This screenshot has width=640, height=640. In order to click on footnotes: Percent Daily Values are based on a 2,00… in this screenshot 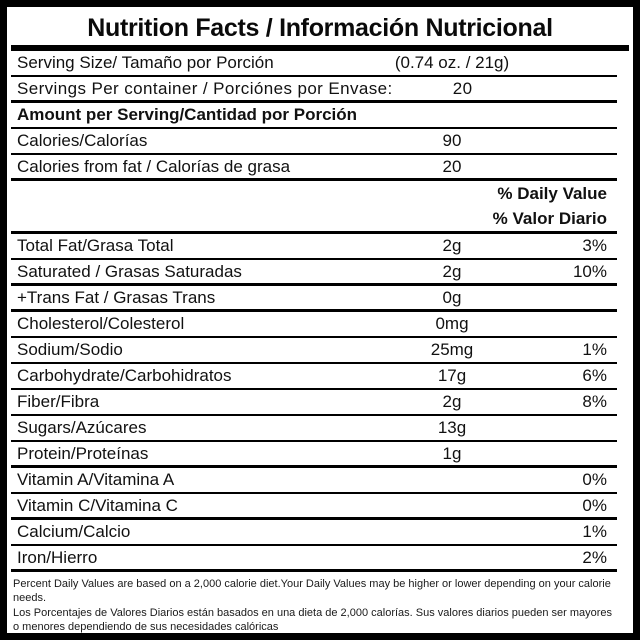, I will do `click(315, 605)`.